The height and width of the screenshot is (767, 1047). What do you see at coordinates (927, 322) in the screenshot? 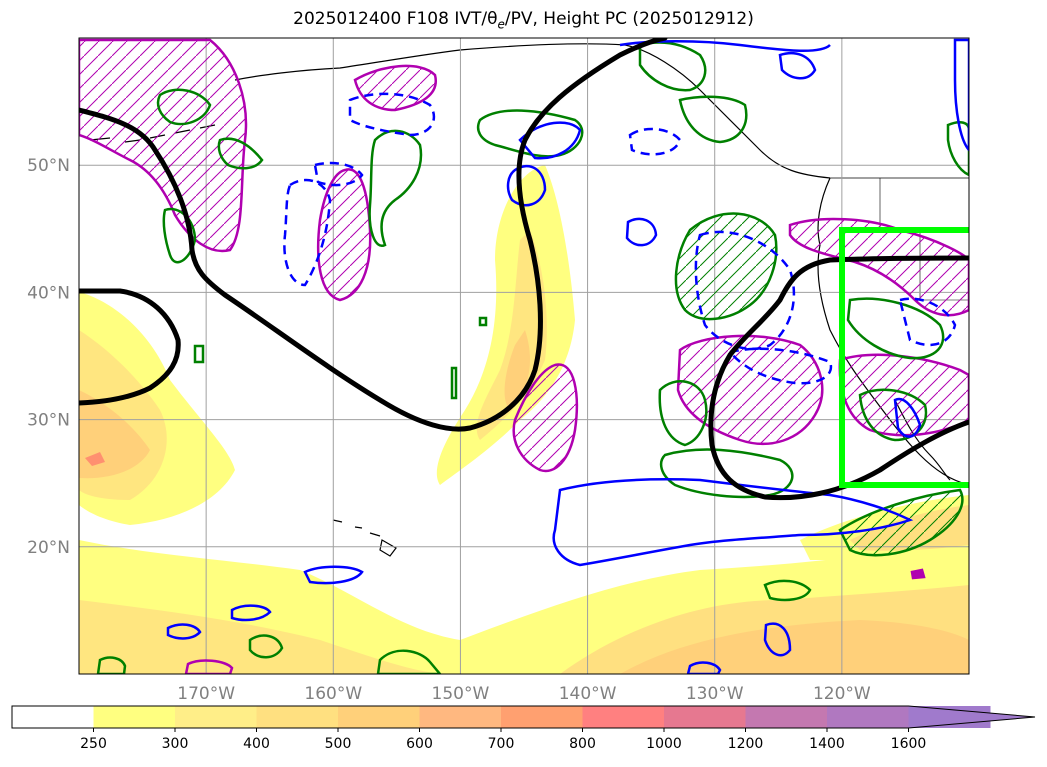
I see `theta-e-dashed-box` at bounding box center [927, 322].